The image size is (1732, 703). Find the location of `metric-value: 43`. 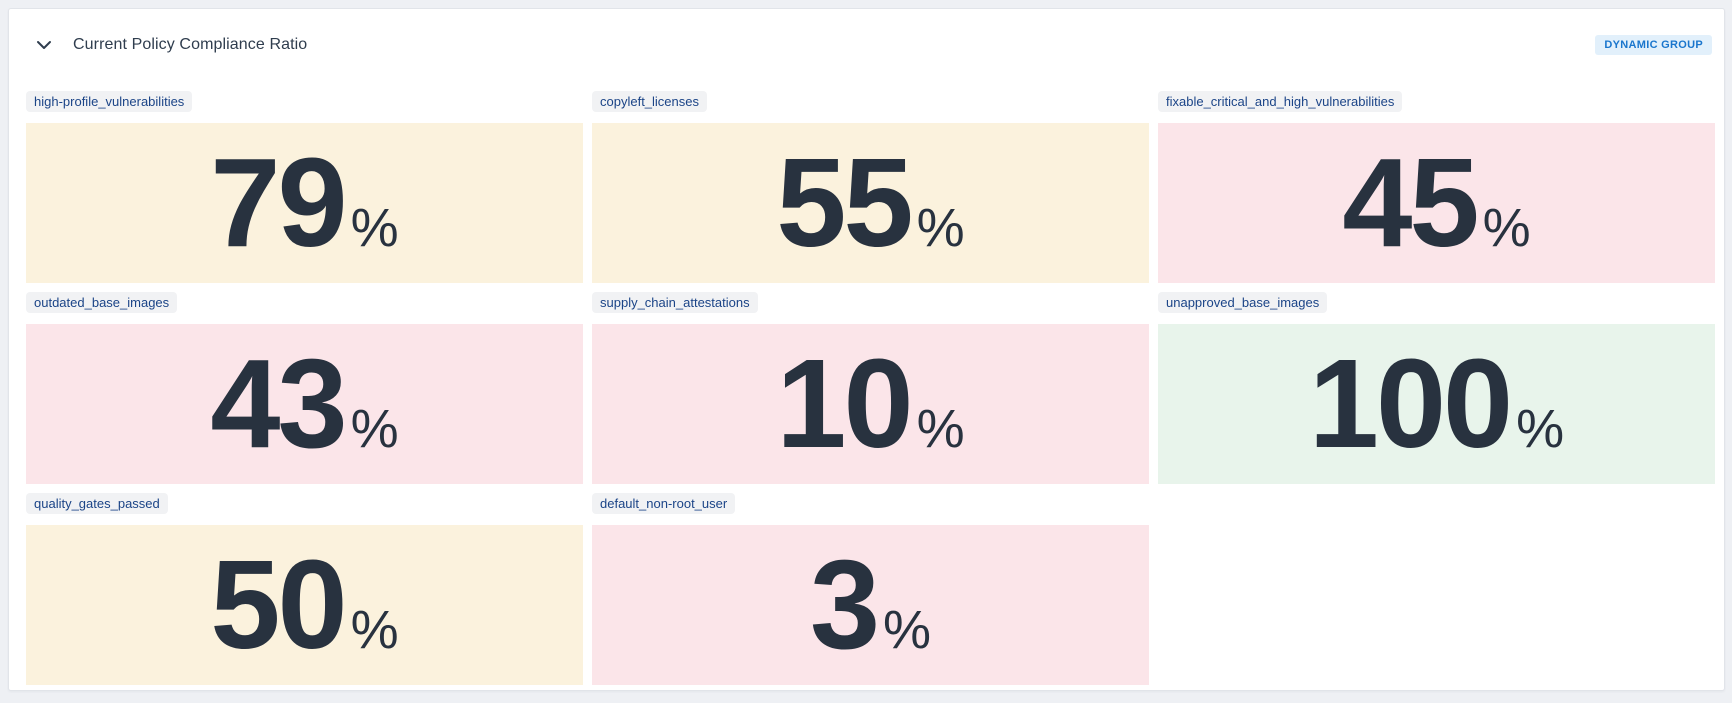

metric-value: 43 is located at coordinates (278, 403).